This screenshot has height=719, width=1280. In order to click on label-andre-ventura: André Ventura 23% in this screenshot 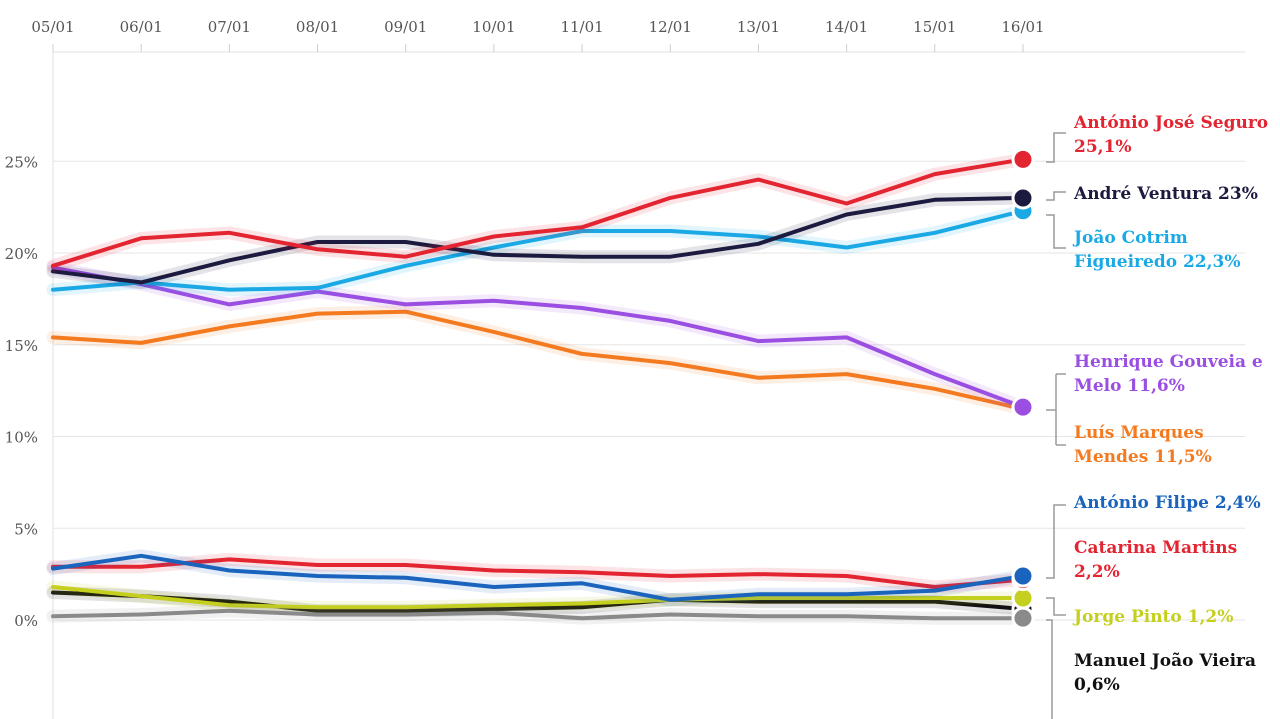, I will do `click(1165, 194)`.